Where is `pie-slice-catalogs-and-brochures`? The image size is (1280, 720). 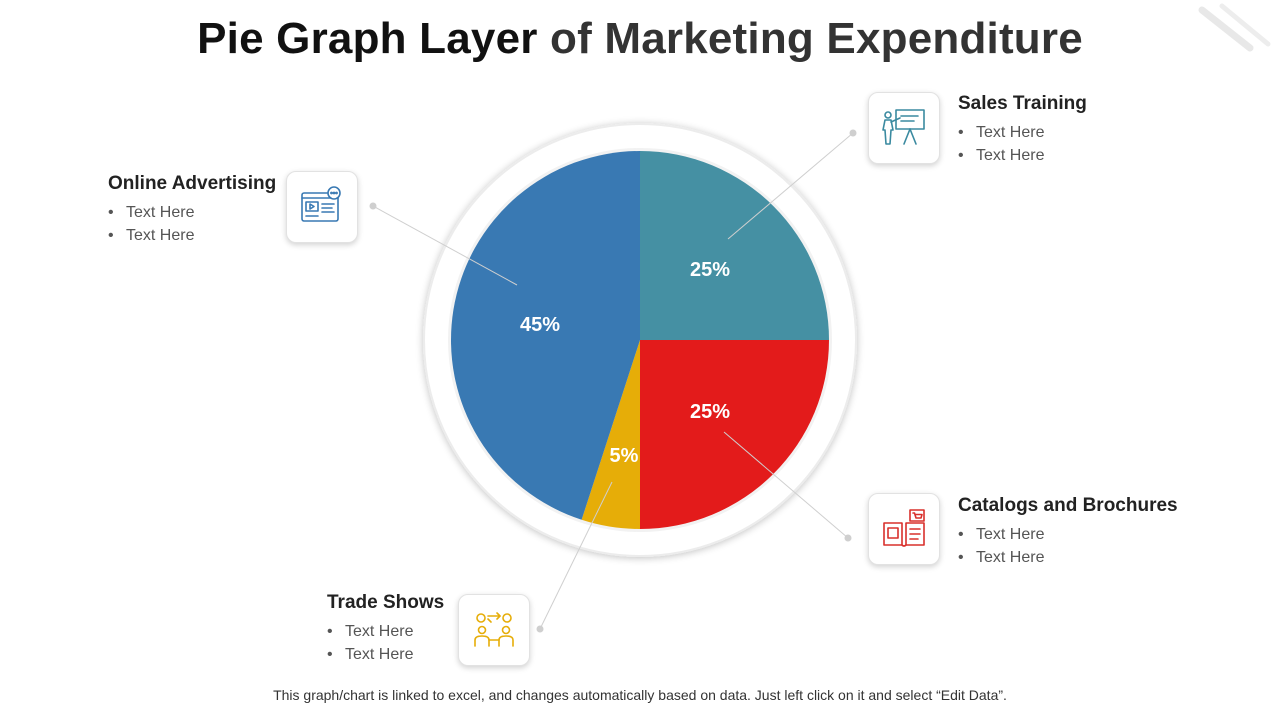 pie-slice-catalogs-and-brochures is located at coordinates (734, 434).